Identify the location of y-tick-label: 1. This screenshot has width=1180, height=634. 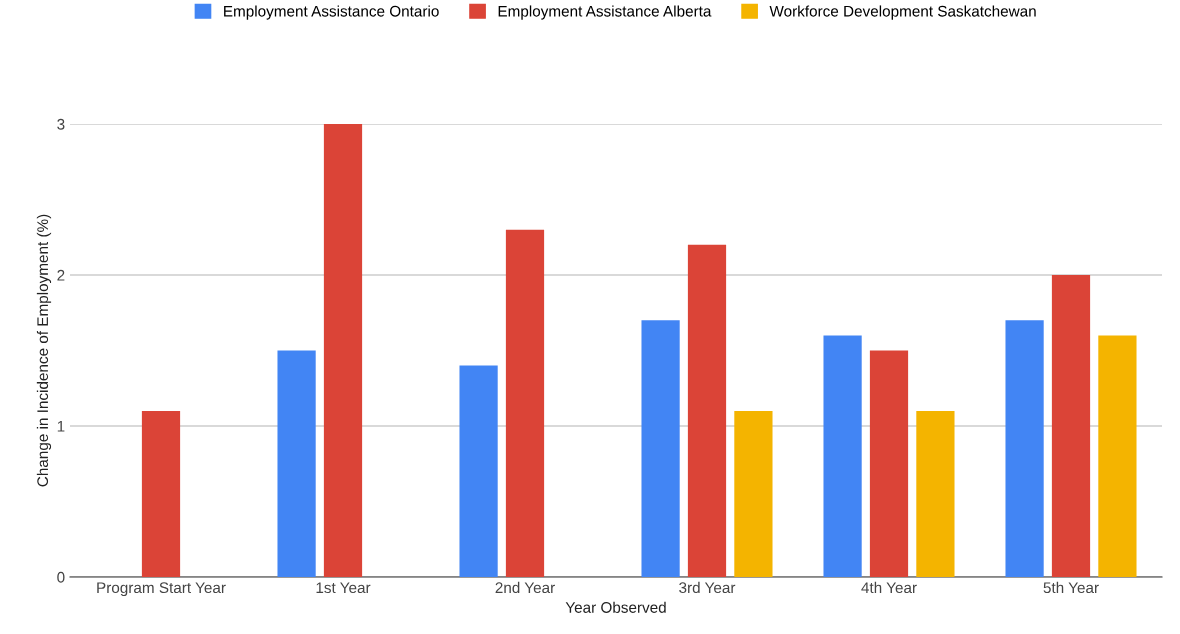
(61, 426).